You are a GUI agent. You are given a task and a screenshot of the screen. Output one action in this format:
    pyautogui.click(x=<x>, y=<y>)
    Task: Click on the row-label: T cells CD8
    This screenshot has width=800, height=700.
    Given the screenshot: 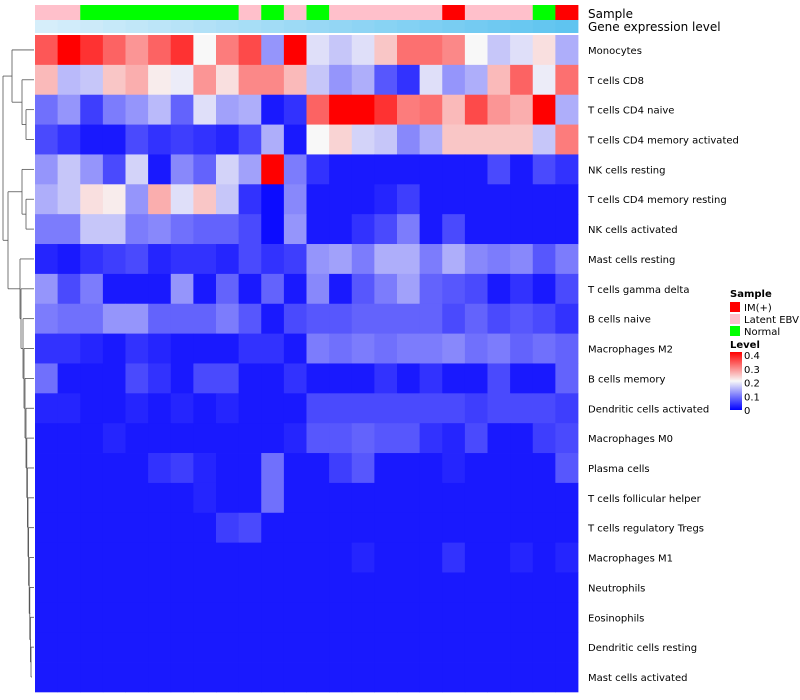 What is the action you would take?
    pyautogui.click(x=615, y=81)
    